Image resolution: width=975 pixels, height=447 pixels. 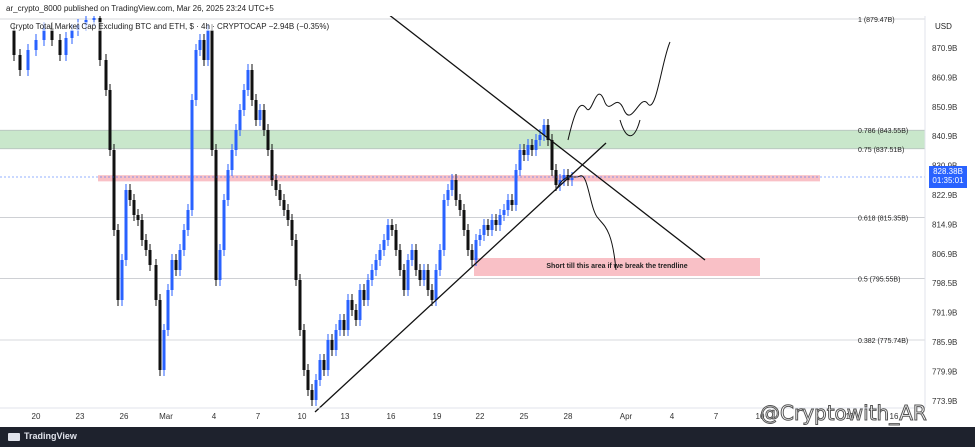 What do you see at coordinates (524, 416) in the screenshot?
I see `x-tick-label: 25` at bounding box center [524, 416].